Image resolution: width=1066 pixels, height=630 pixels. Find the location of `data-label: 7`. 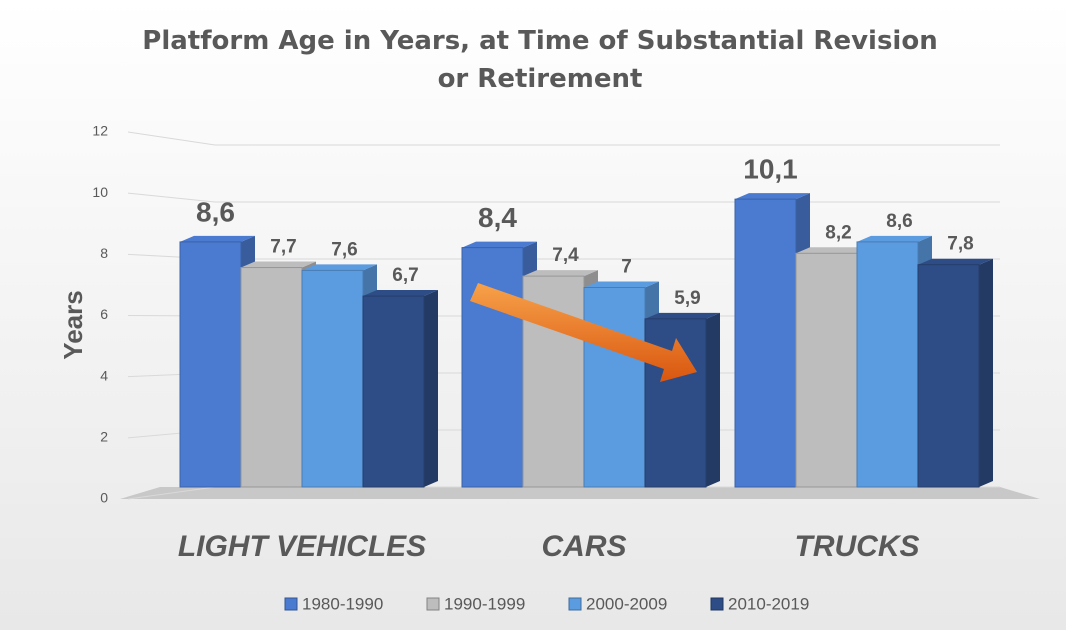

data-label: 7 is located at coordinates (626, 267).